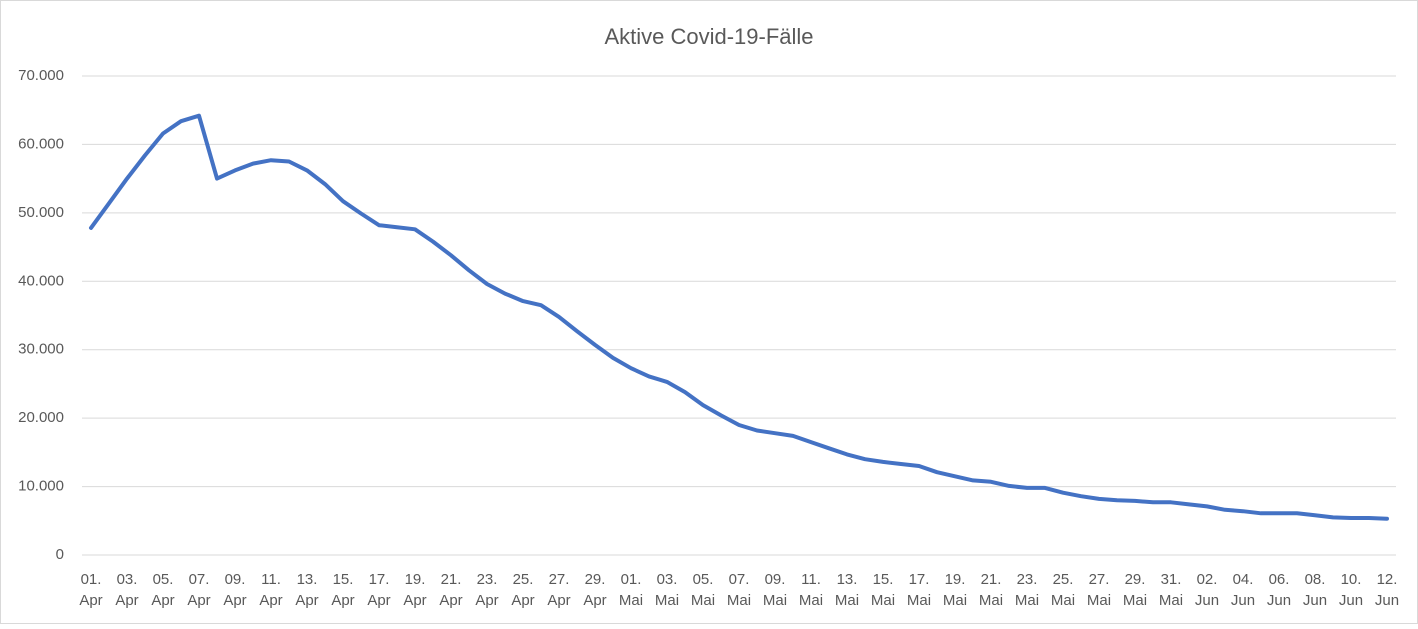 This screenshot has height=629, width=1418. I want to click on x-tick-label: 01. Mai, so click(631, 590).